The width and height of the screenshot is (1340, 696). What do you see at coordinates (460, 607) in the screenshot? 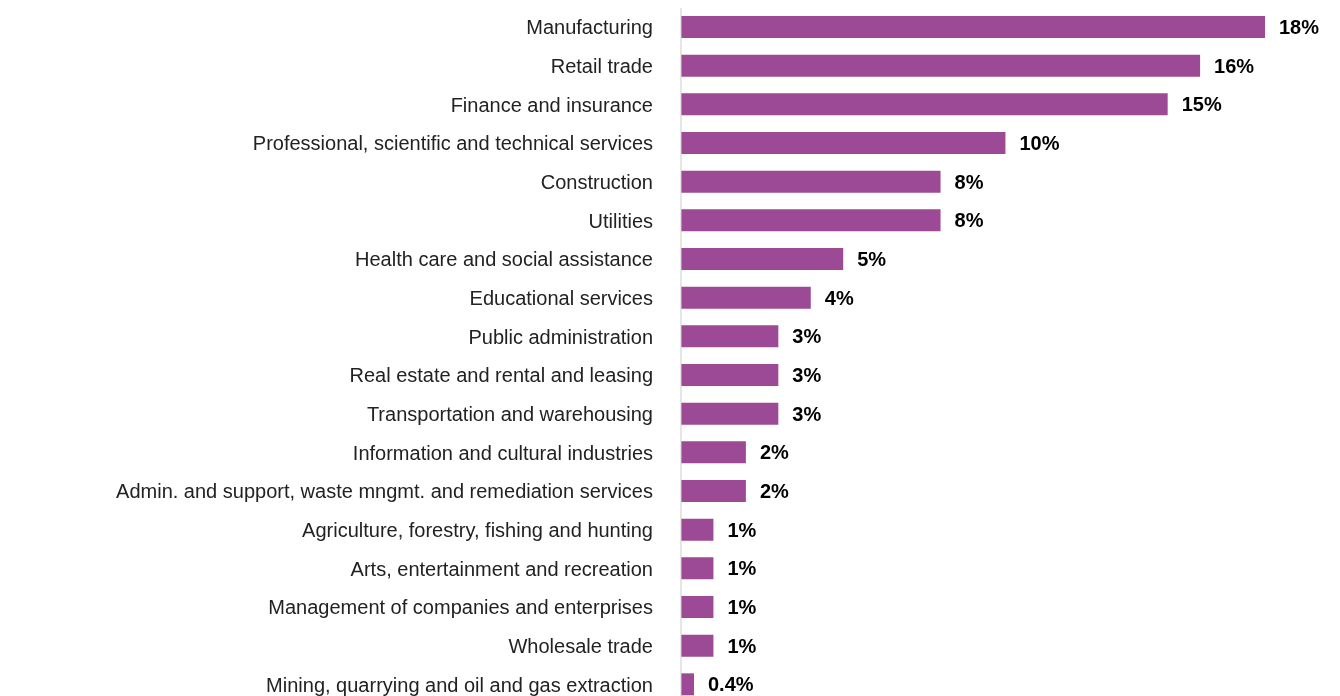
I see `y-tick-label: Management of companies and enterprises` at bounding box center [460, 607].